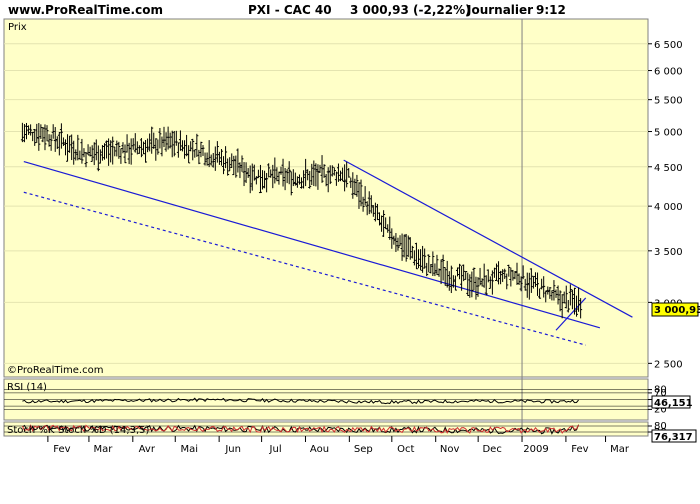  What do you see at coordinates (85, 10) in the screenshot?
I see `site-name: www.ProRealTime.com` at bounding box center [85, 10].